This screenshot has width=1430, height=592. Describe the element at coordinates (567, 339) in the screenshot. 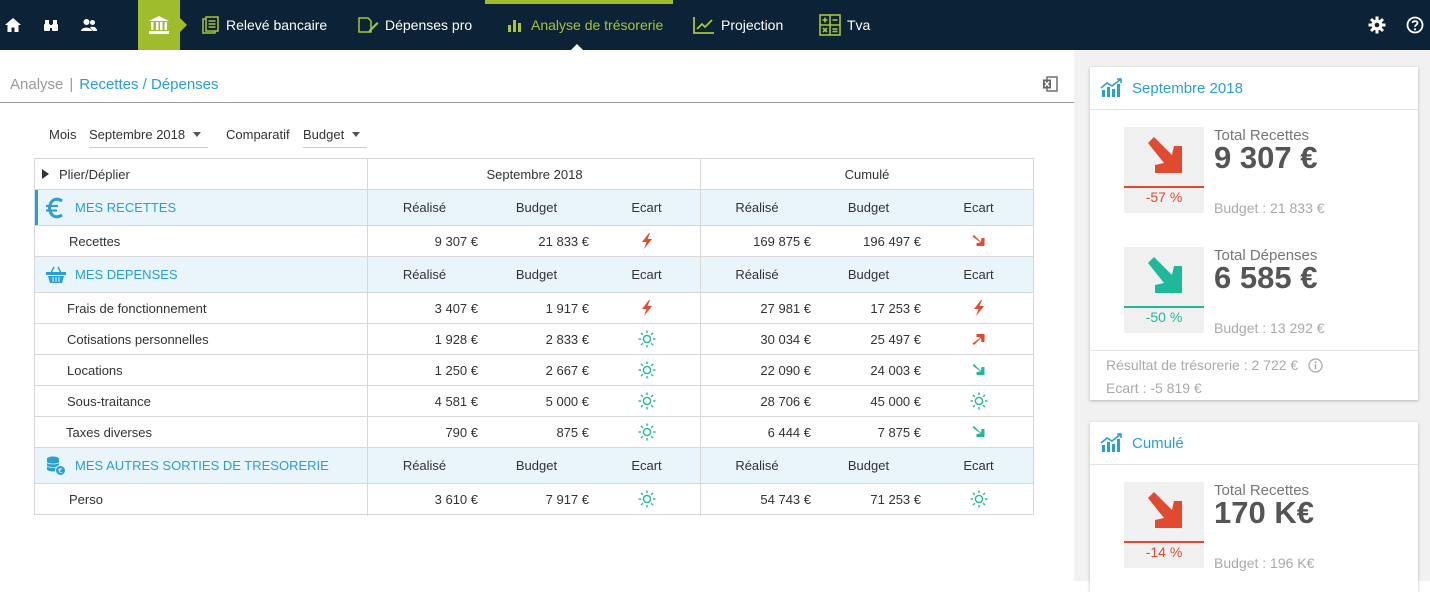

I see `value-budget-month: 2 833 €` at that location.